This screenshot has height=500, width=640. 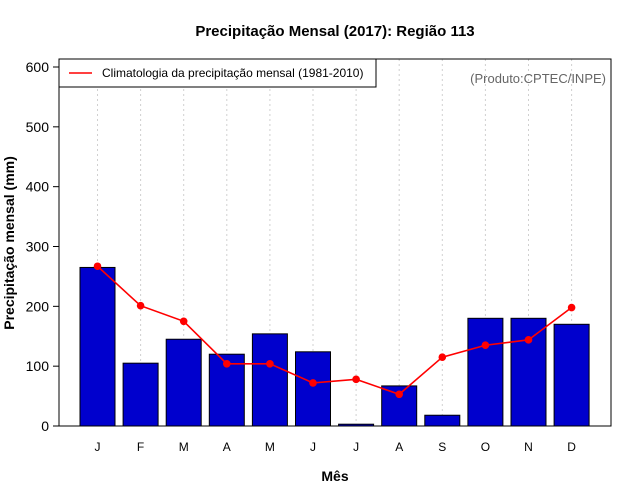 I want to click on x-tick-label: S, so click(x=442, y=447).